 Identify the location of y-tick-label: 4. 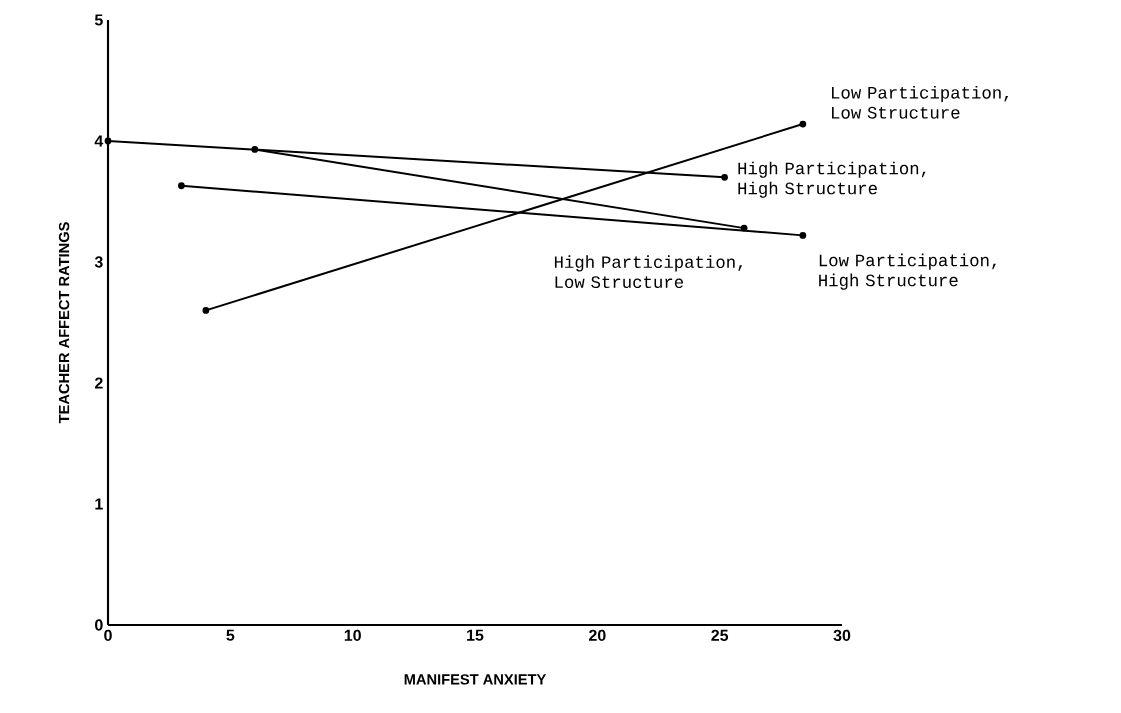
(99, 141).